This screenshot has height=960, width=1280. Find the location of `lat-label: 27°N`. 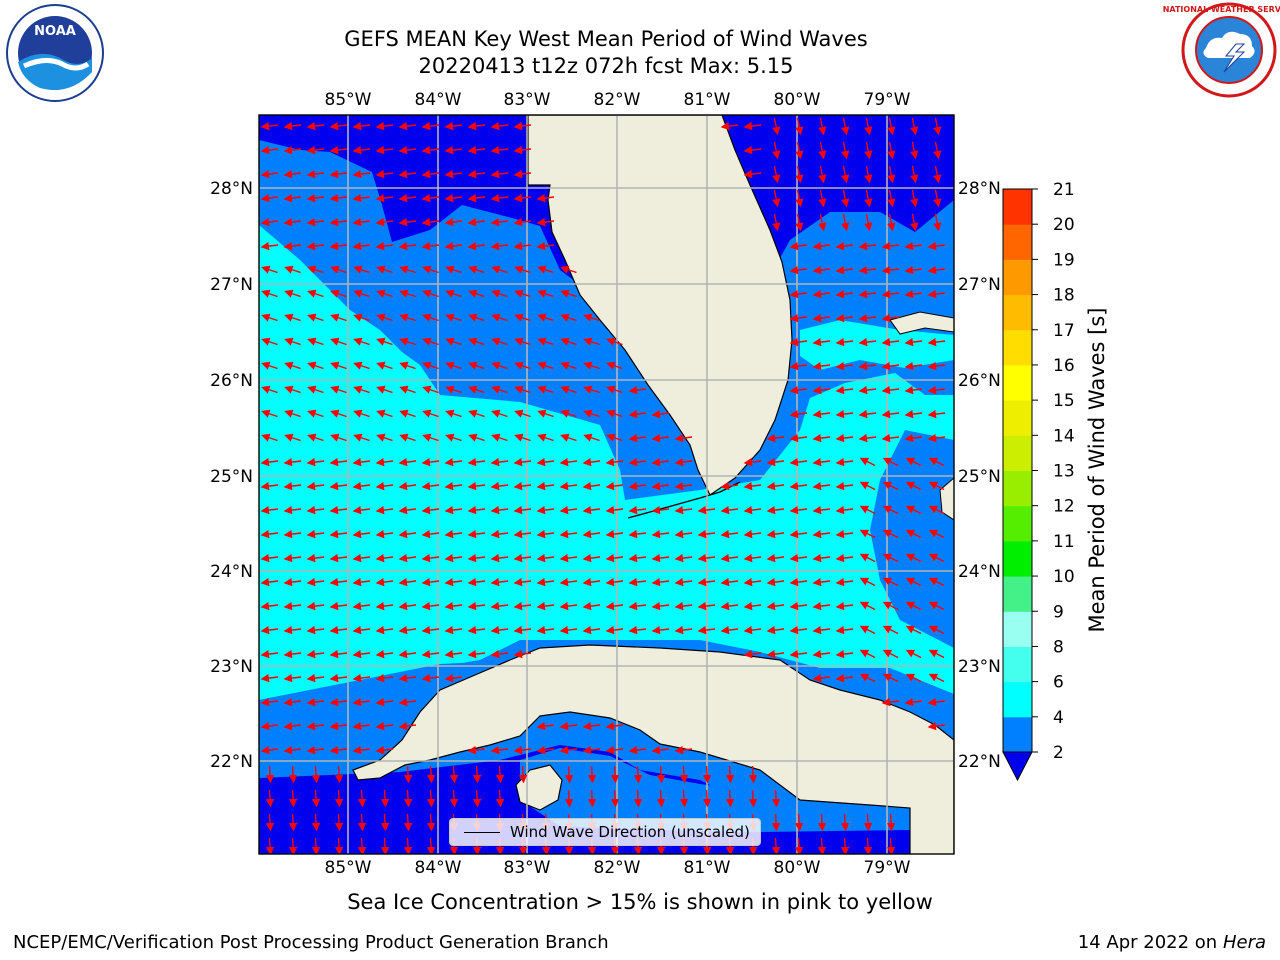

lat-label: 27°N is located at coordinates (979, 285).